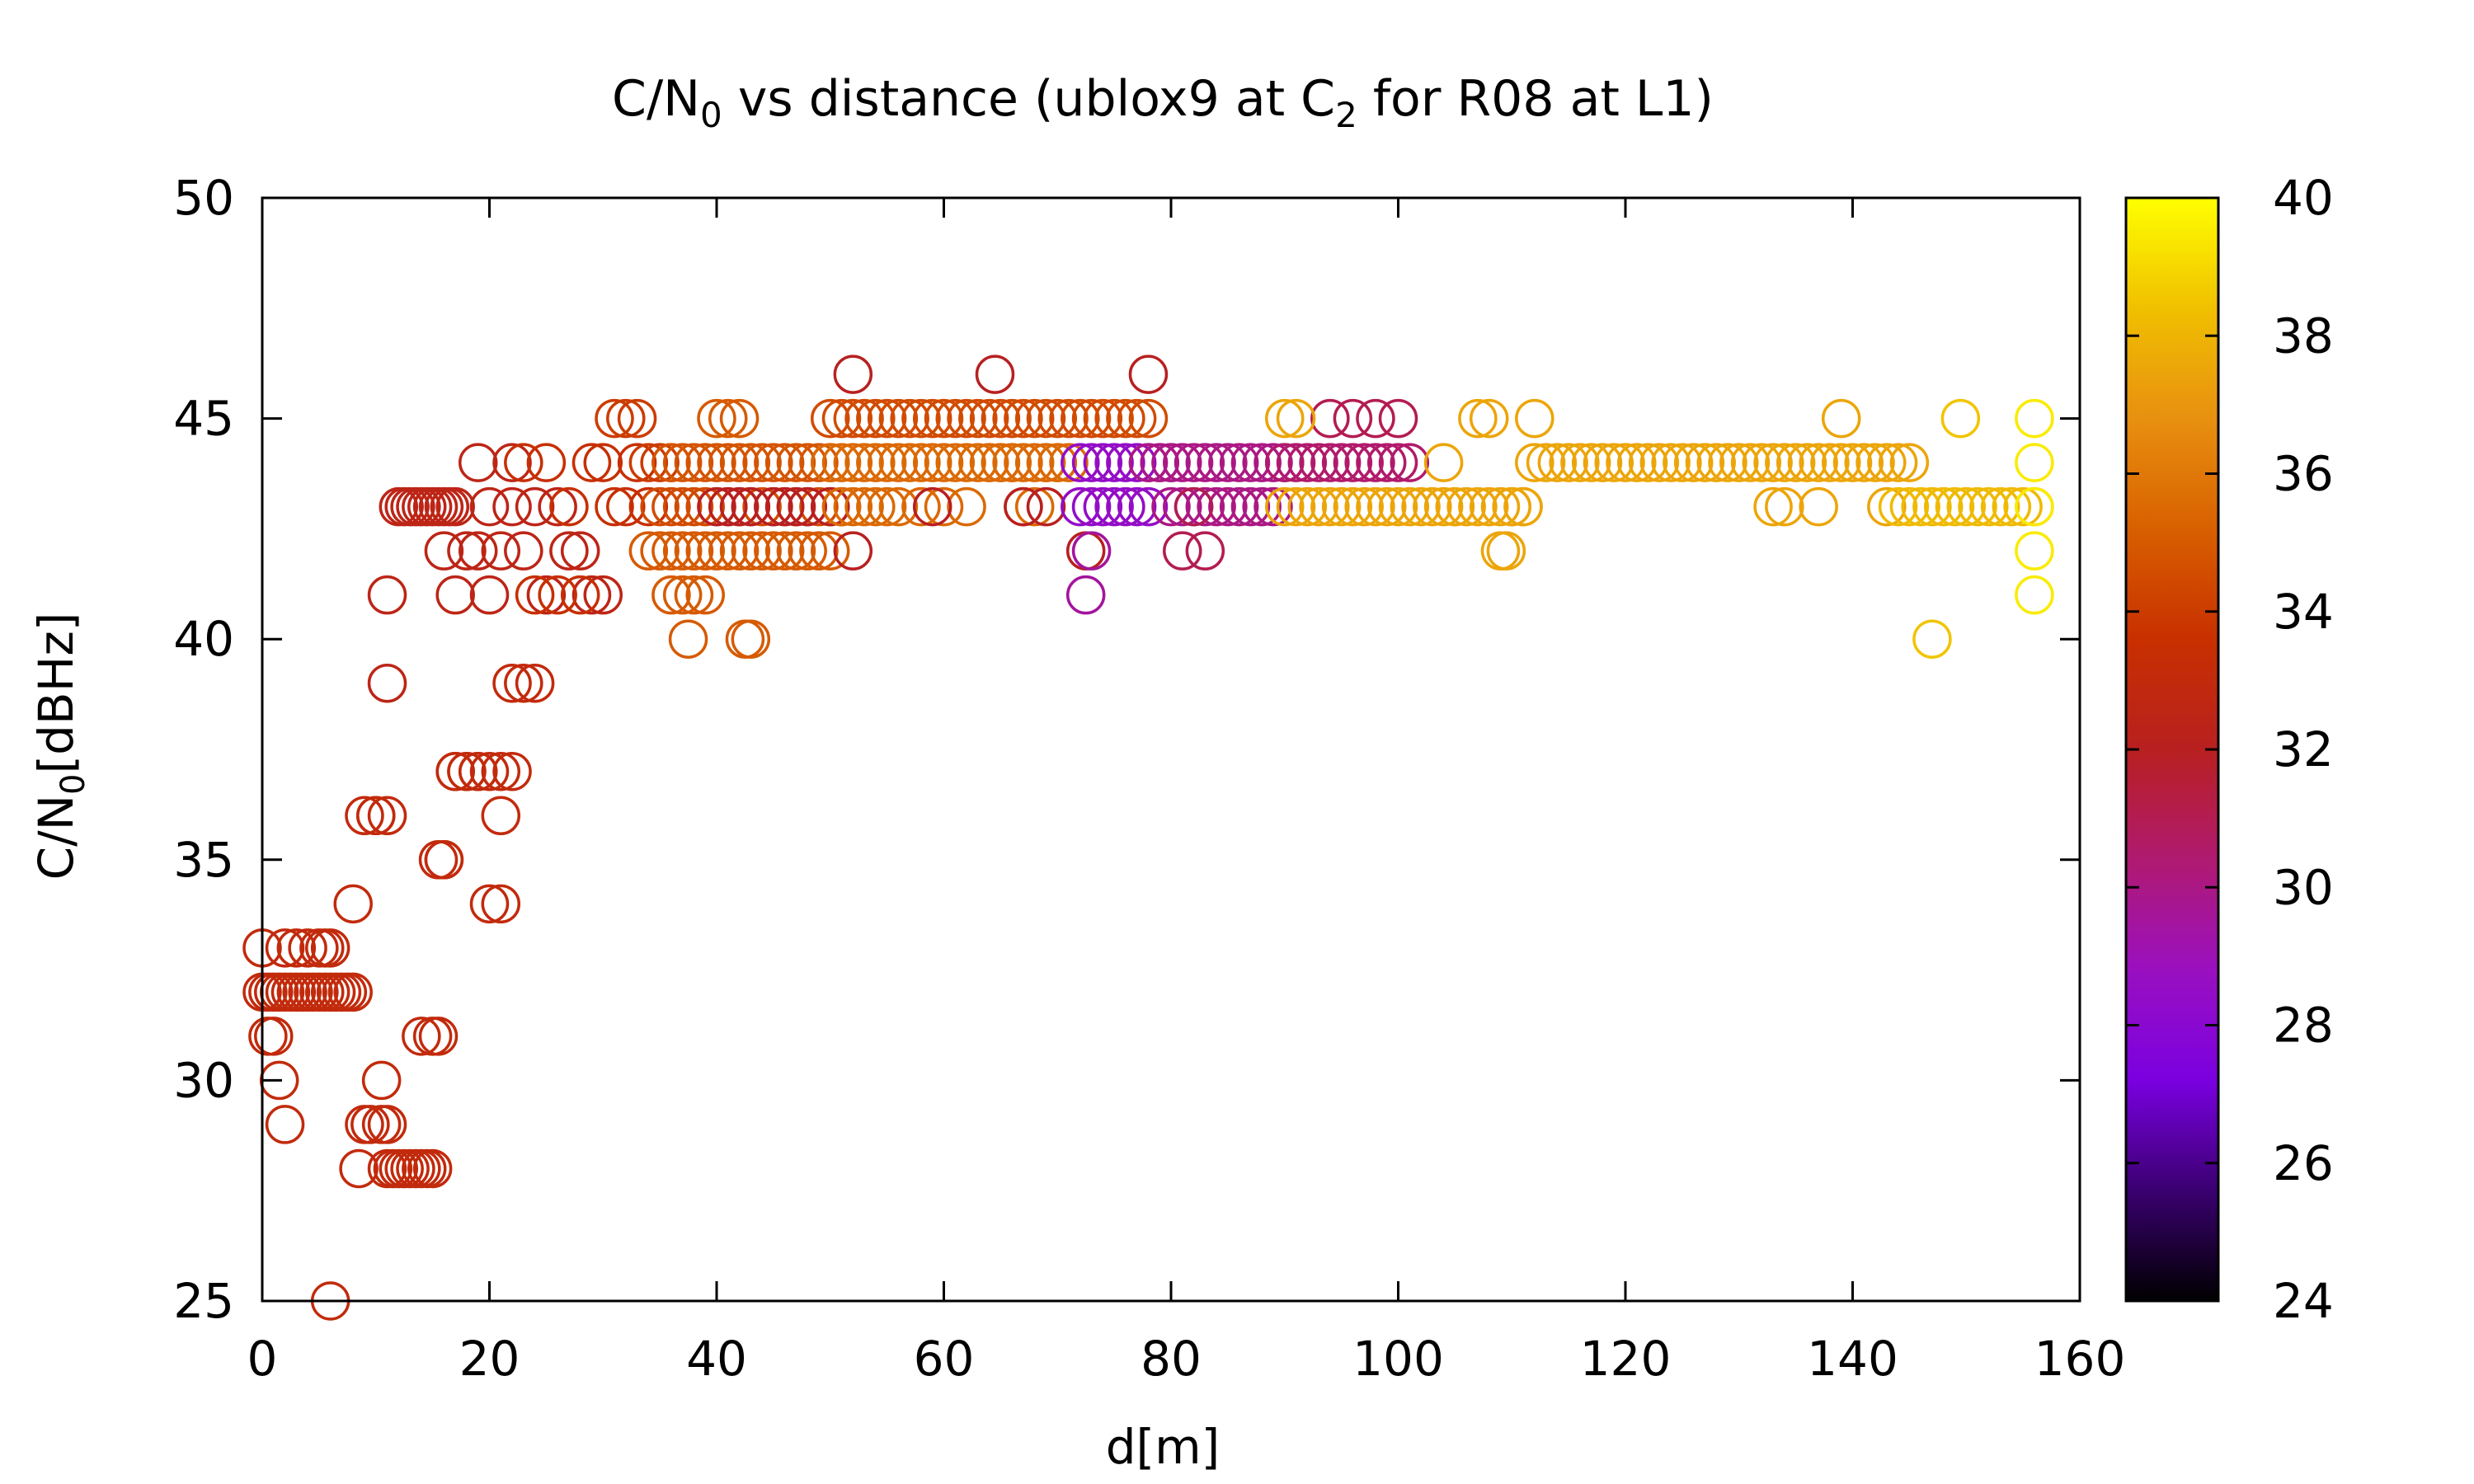  Describe the element at coordinates (944, 1359) in the screenshot. I see `x-tick-label: 60` at that location.